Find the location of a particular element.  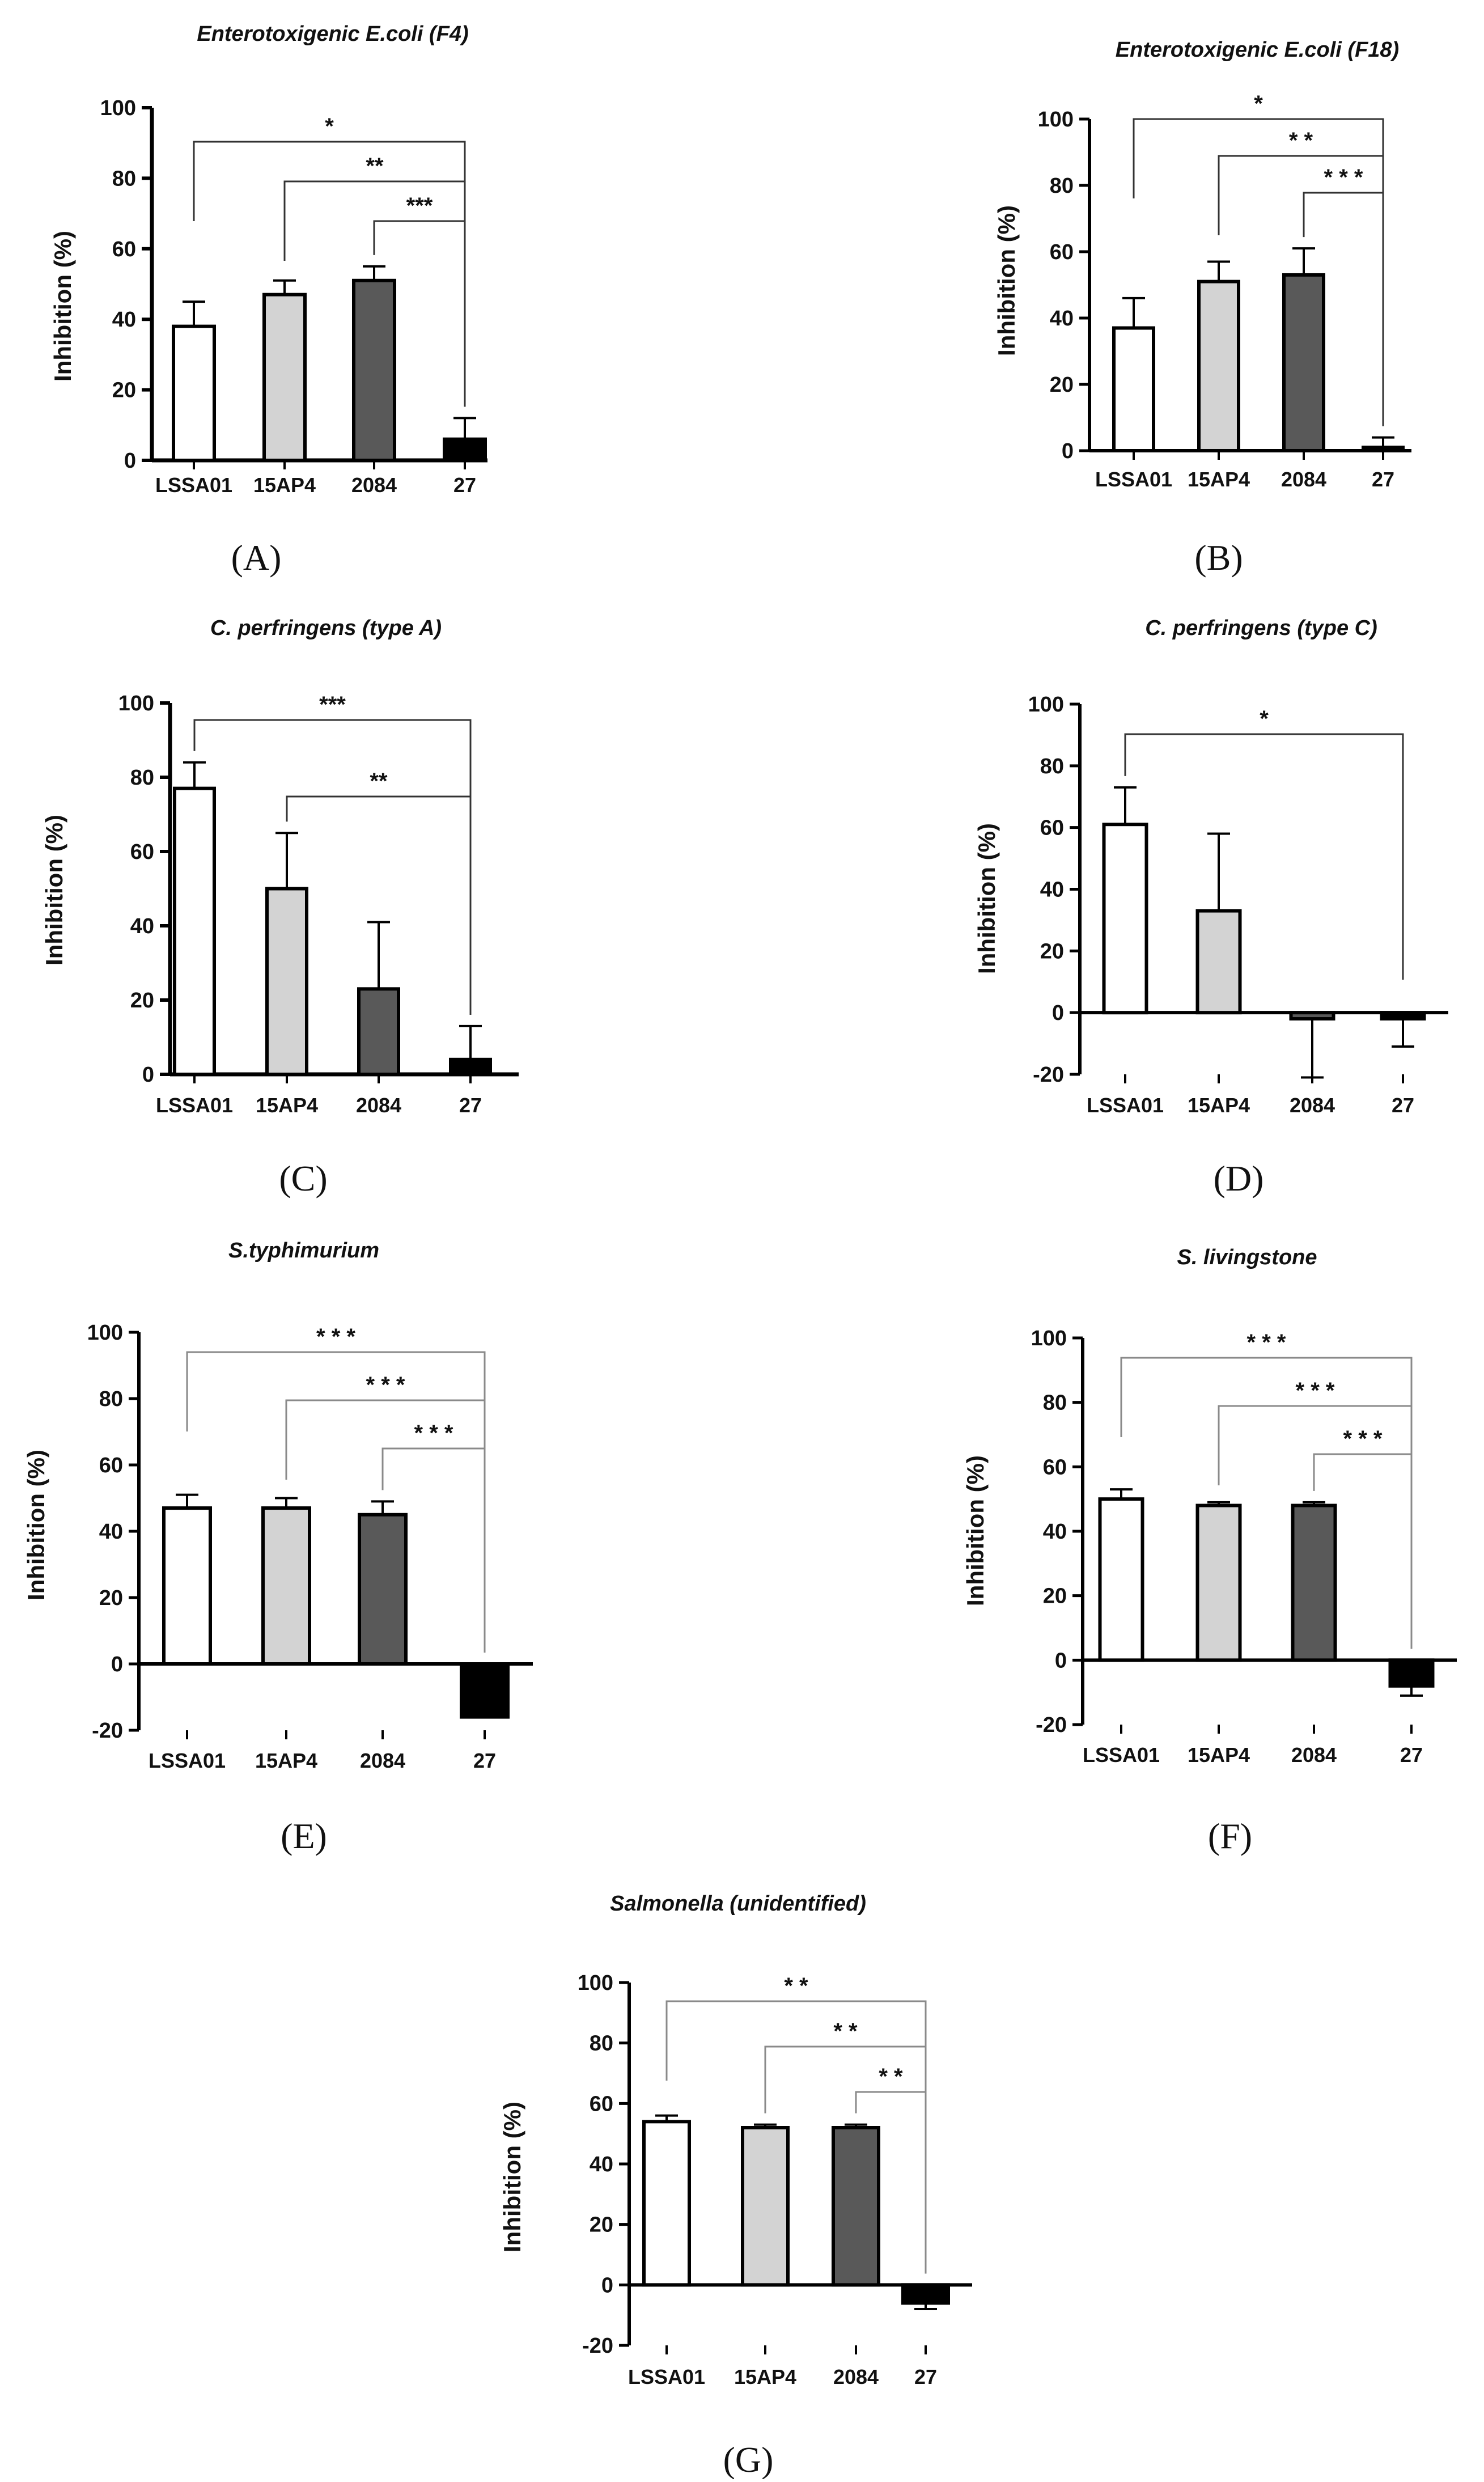

panel-title: Salmonella (unidentified) is located at coordinates (738, 1904).